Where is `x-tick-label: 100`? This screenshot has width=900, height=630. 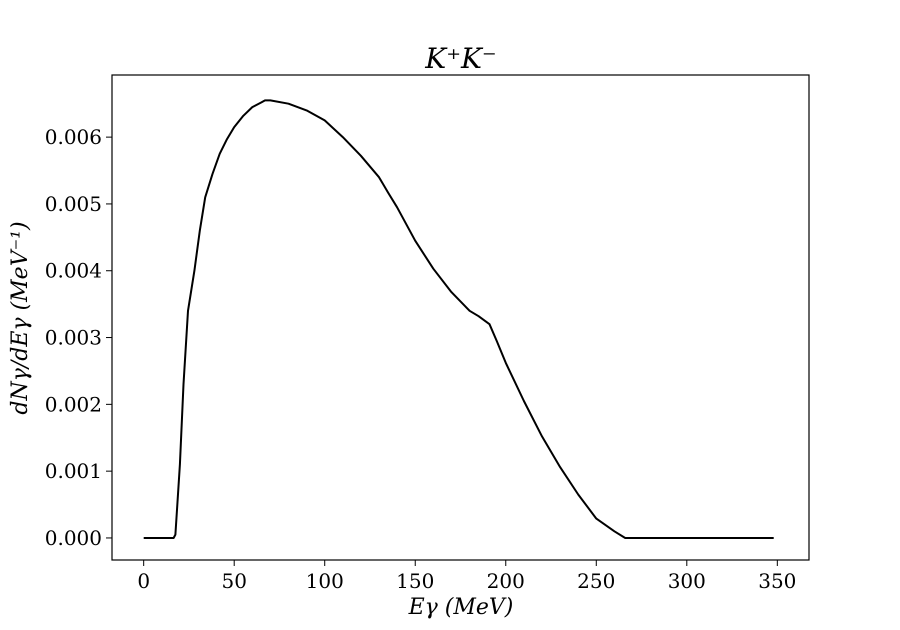 x-tick-label: 100 is located at coordinates (325, 581).